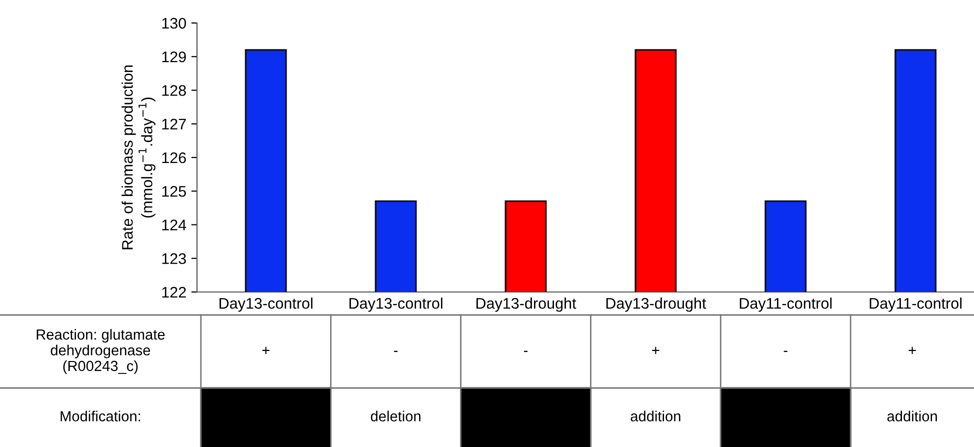 Image resolution: width=974 pixels, height=447 pixels. What do you see at coordinates (174, 23) in the screenshot?
I see `y-tick-label: 130` at bounding box center [174, 23].